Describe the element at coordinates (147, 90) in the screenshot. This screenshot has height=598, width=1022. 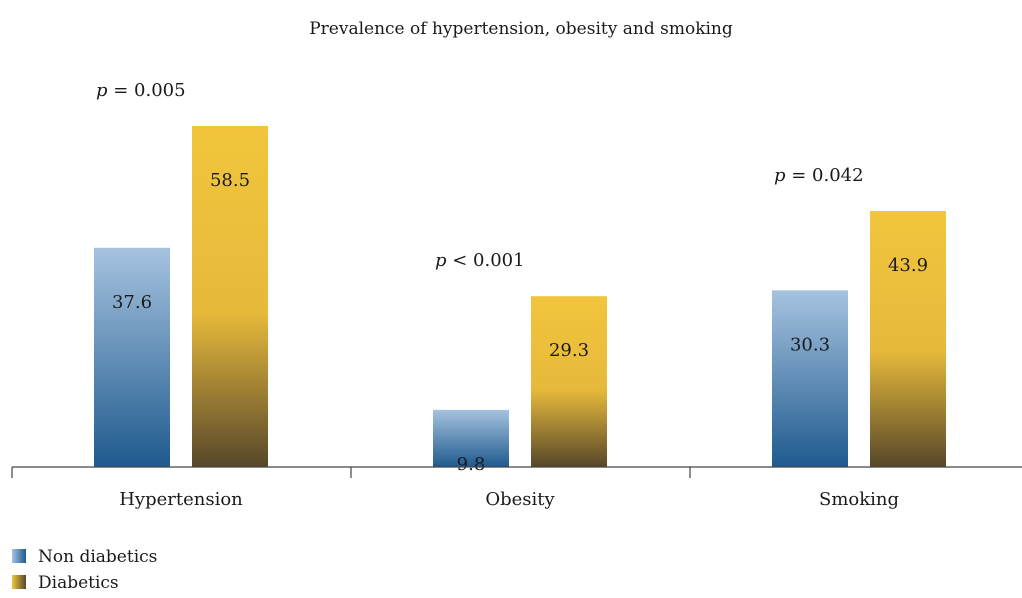
I see `p-value: = 0.005` at that location.